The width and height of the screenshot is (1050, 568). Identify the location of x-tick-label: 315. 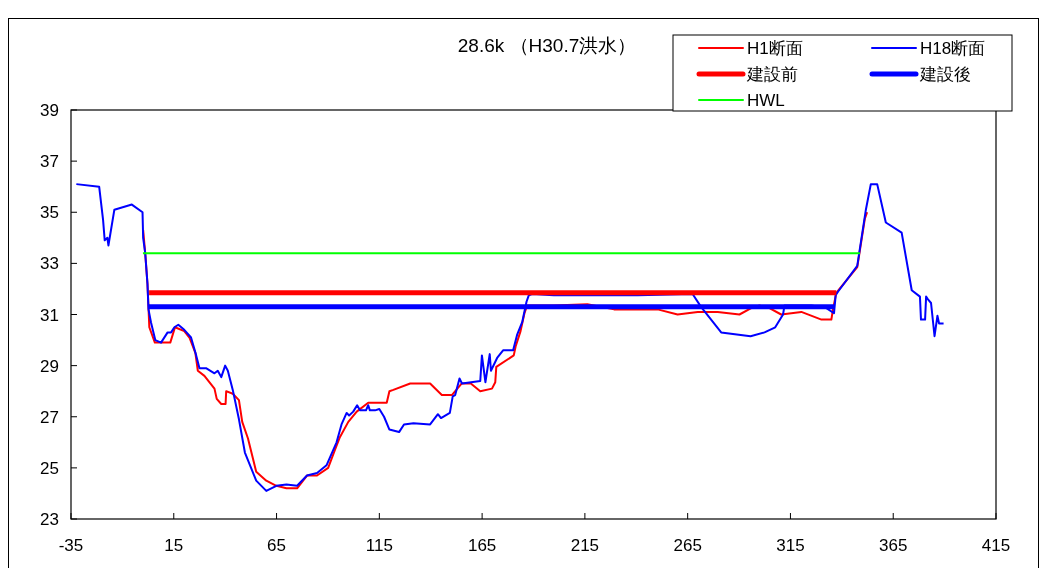
(790, 545).